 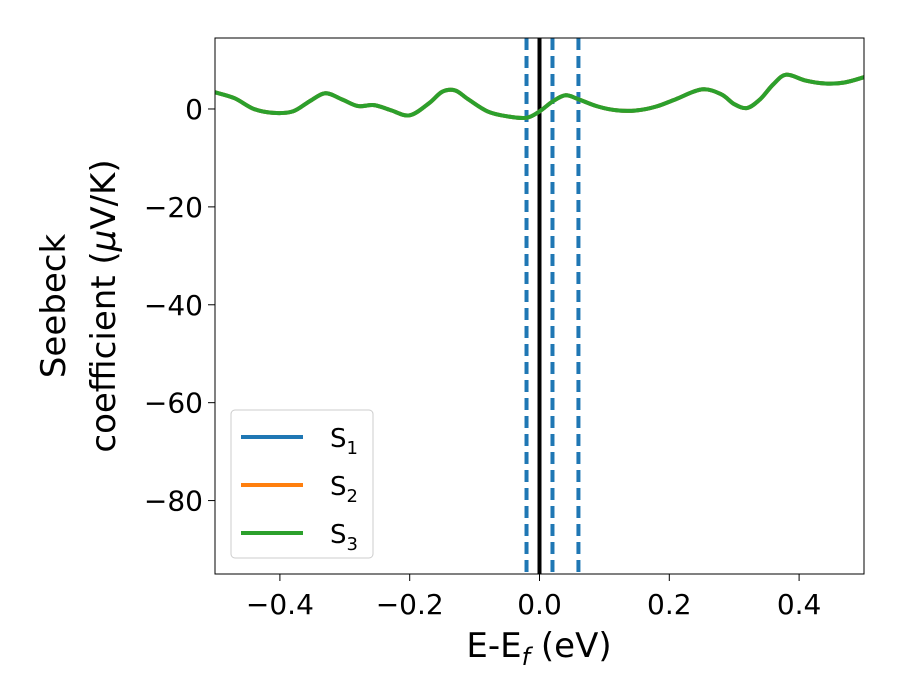 I want to click on x-tick-label: −0.4, so click(x=280, y=604).